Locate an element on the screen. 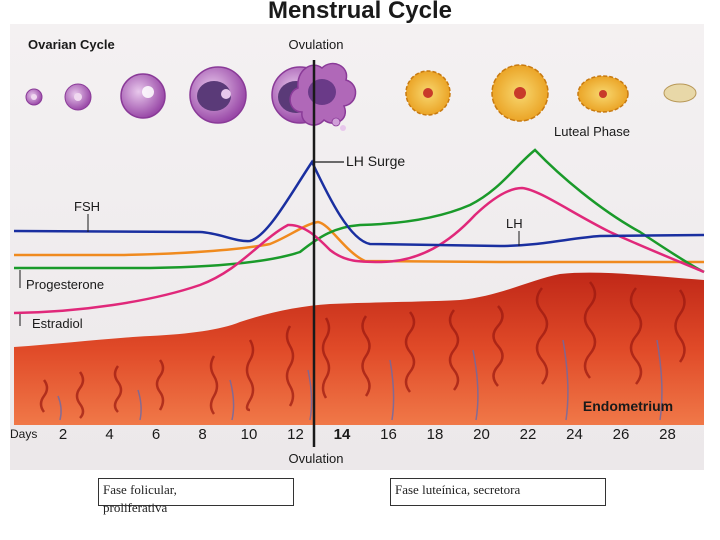 The width and height of the screenshot is (720, 540). lh-surge-label: LH Surge is located at coordinates (375, 161).